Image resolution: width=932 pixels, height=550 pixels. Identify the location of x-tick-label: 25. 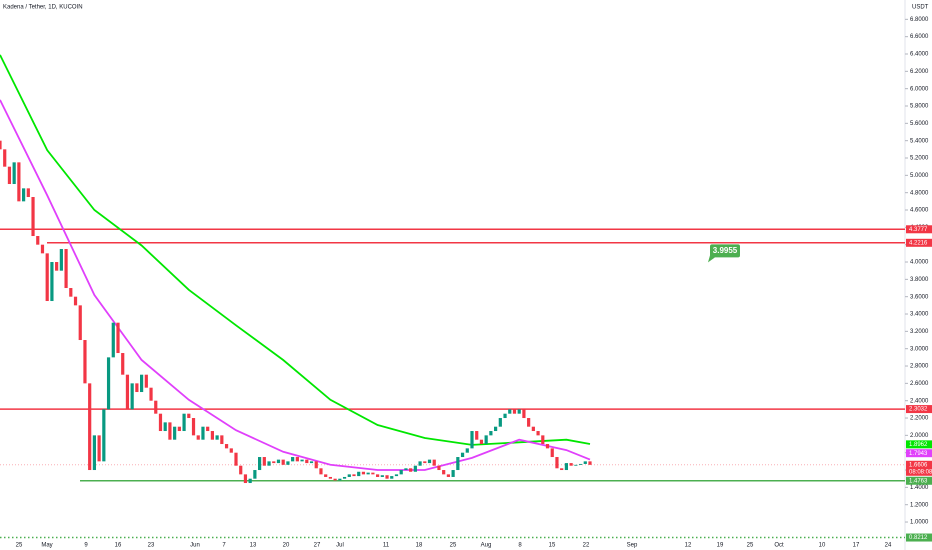
(19, 546).